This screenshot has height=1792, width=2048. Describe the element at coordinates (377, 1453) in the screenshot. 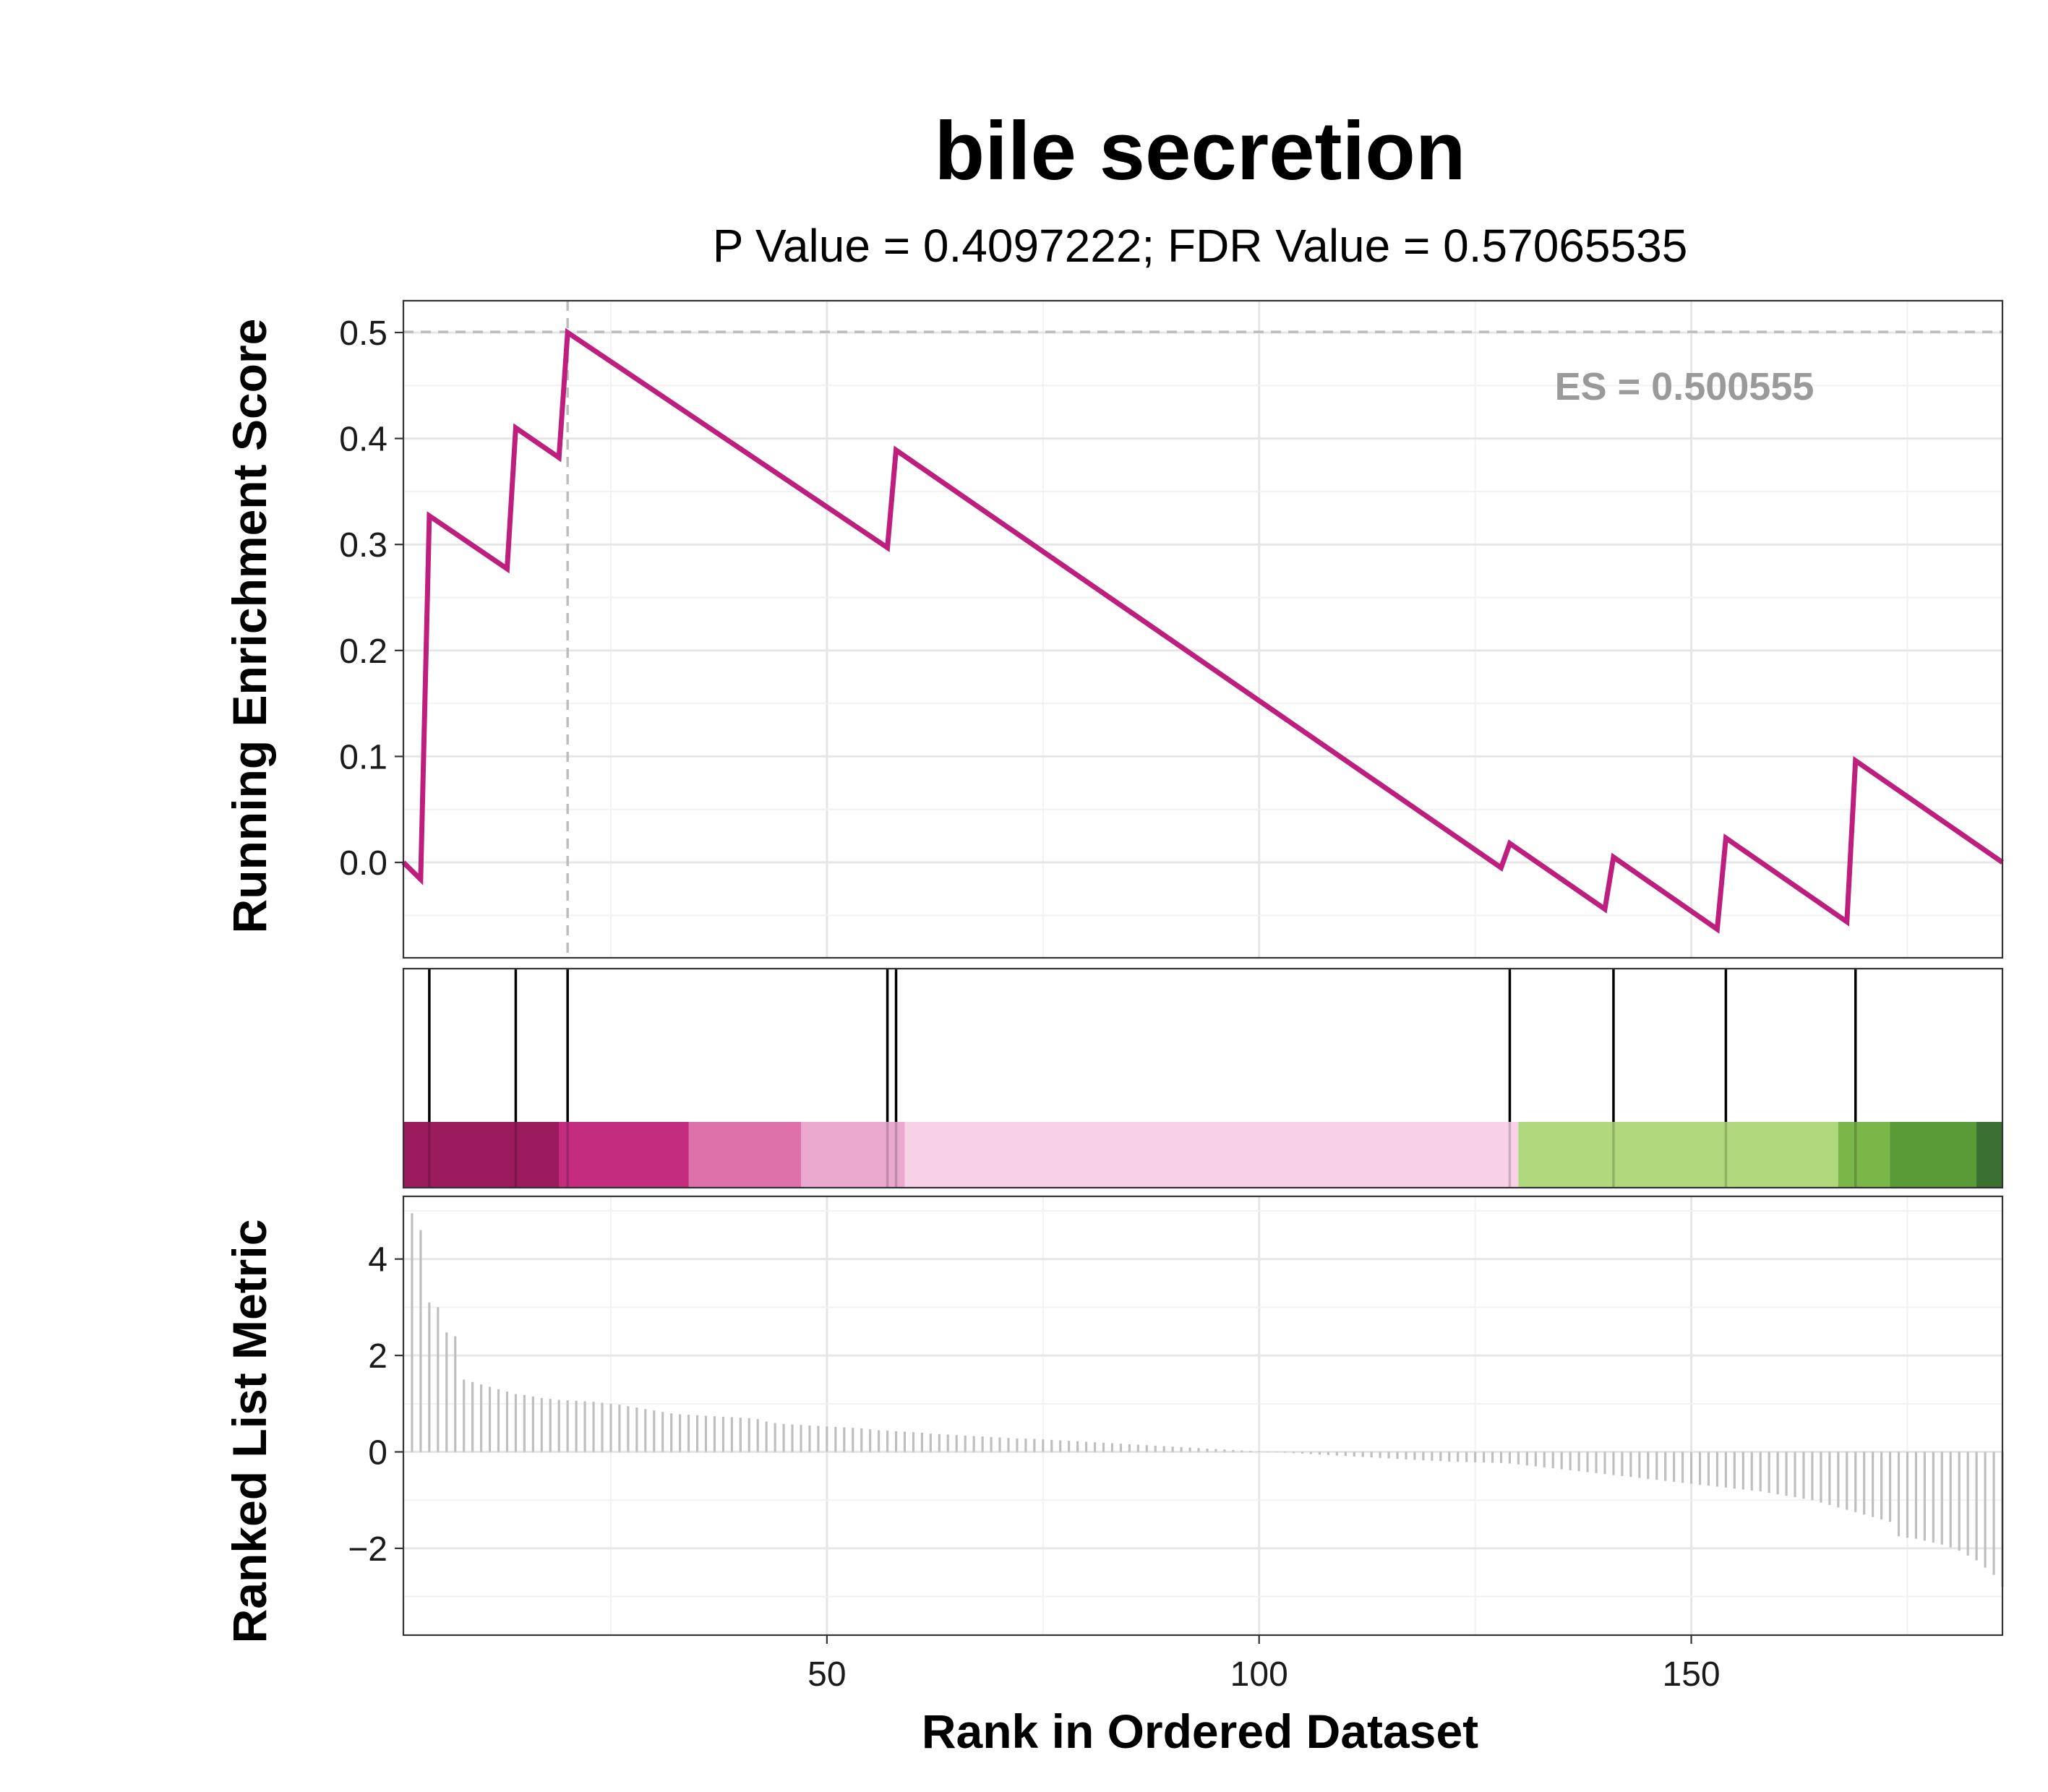

I see `metric-y-tick-label: 0` at that location.